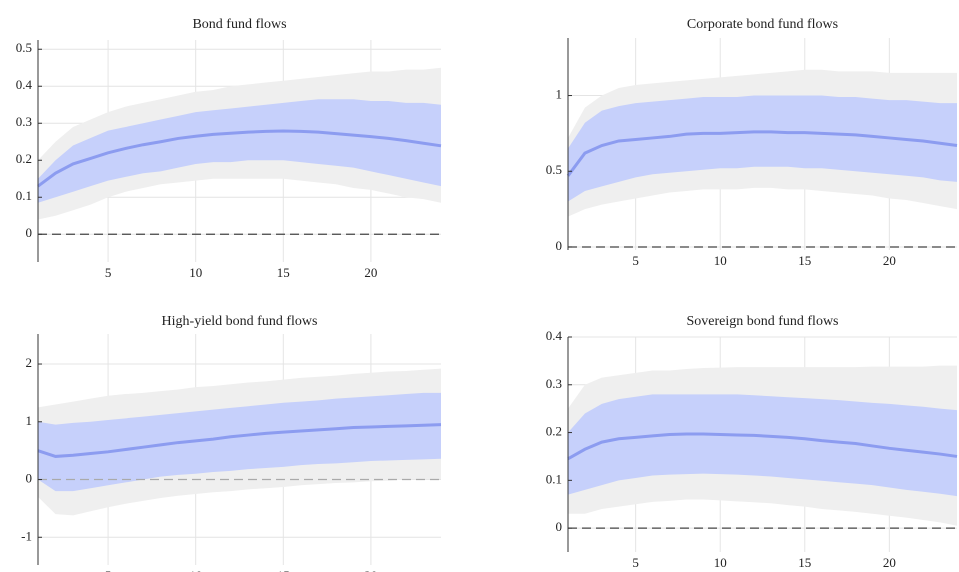 This screenshot has height=572, width=959. I want to click on chart-title: Bond fund flows, so click(239, 24).